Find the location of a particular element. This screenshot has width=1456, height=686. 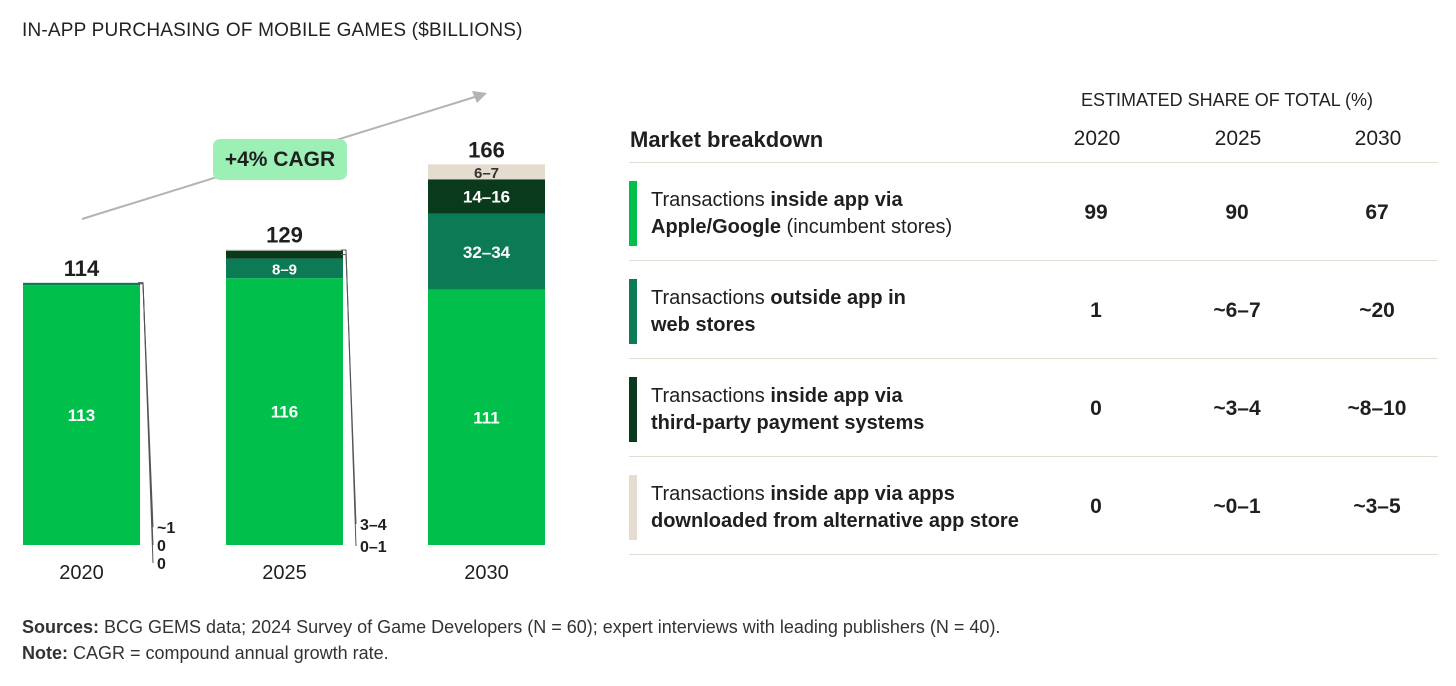

share-value-2020: 1 is located at coordinates (1096, 310).